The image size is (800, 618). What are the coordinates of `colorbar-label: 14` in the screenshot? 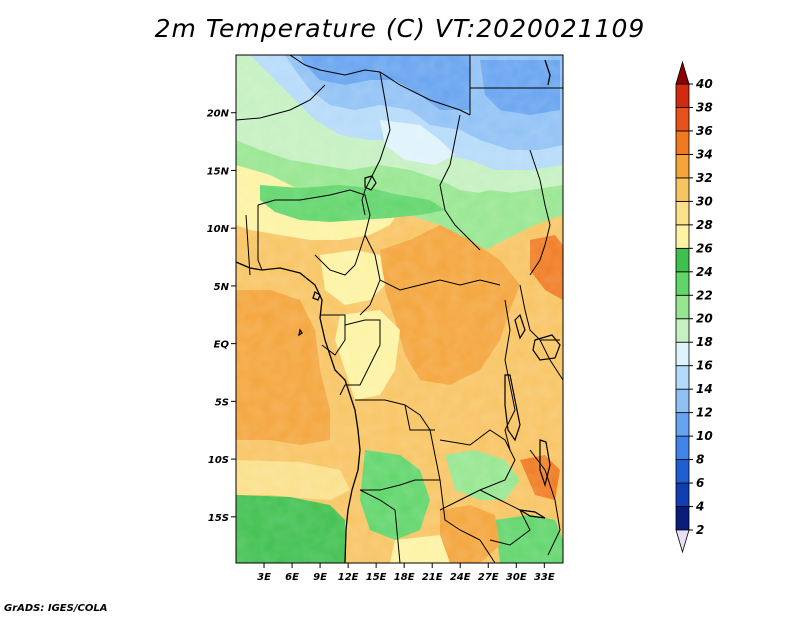 It's located at (704, 389).